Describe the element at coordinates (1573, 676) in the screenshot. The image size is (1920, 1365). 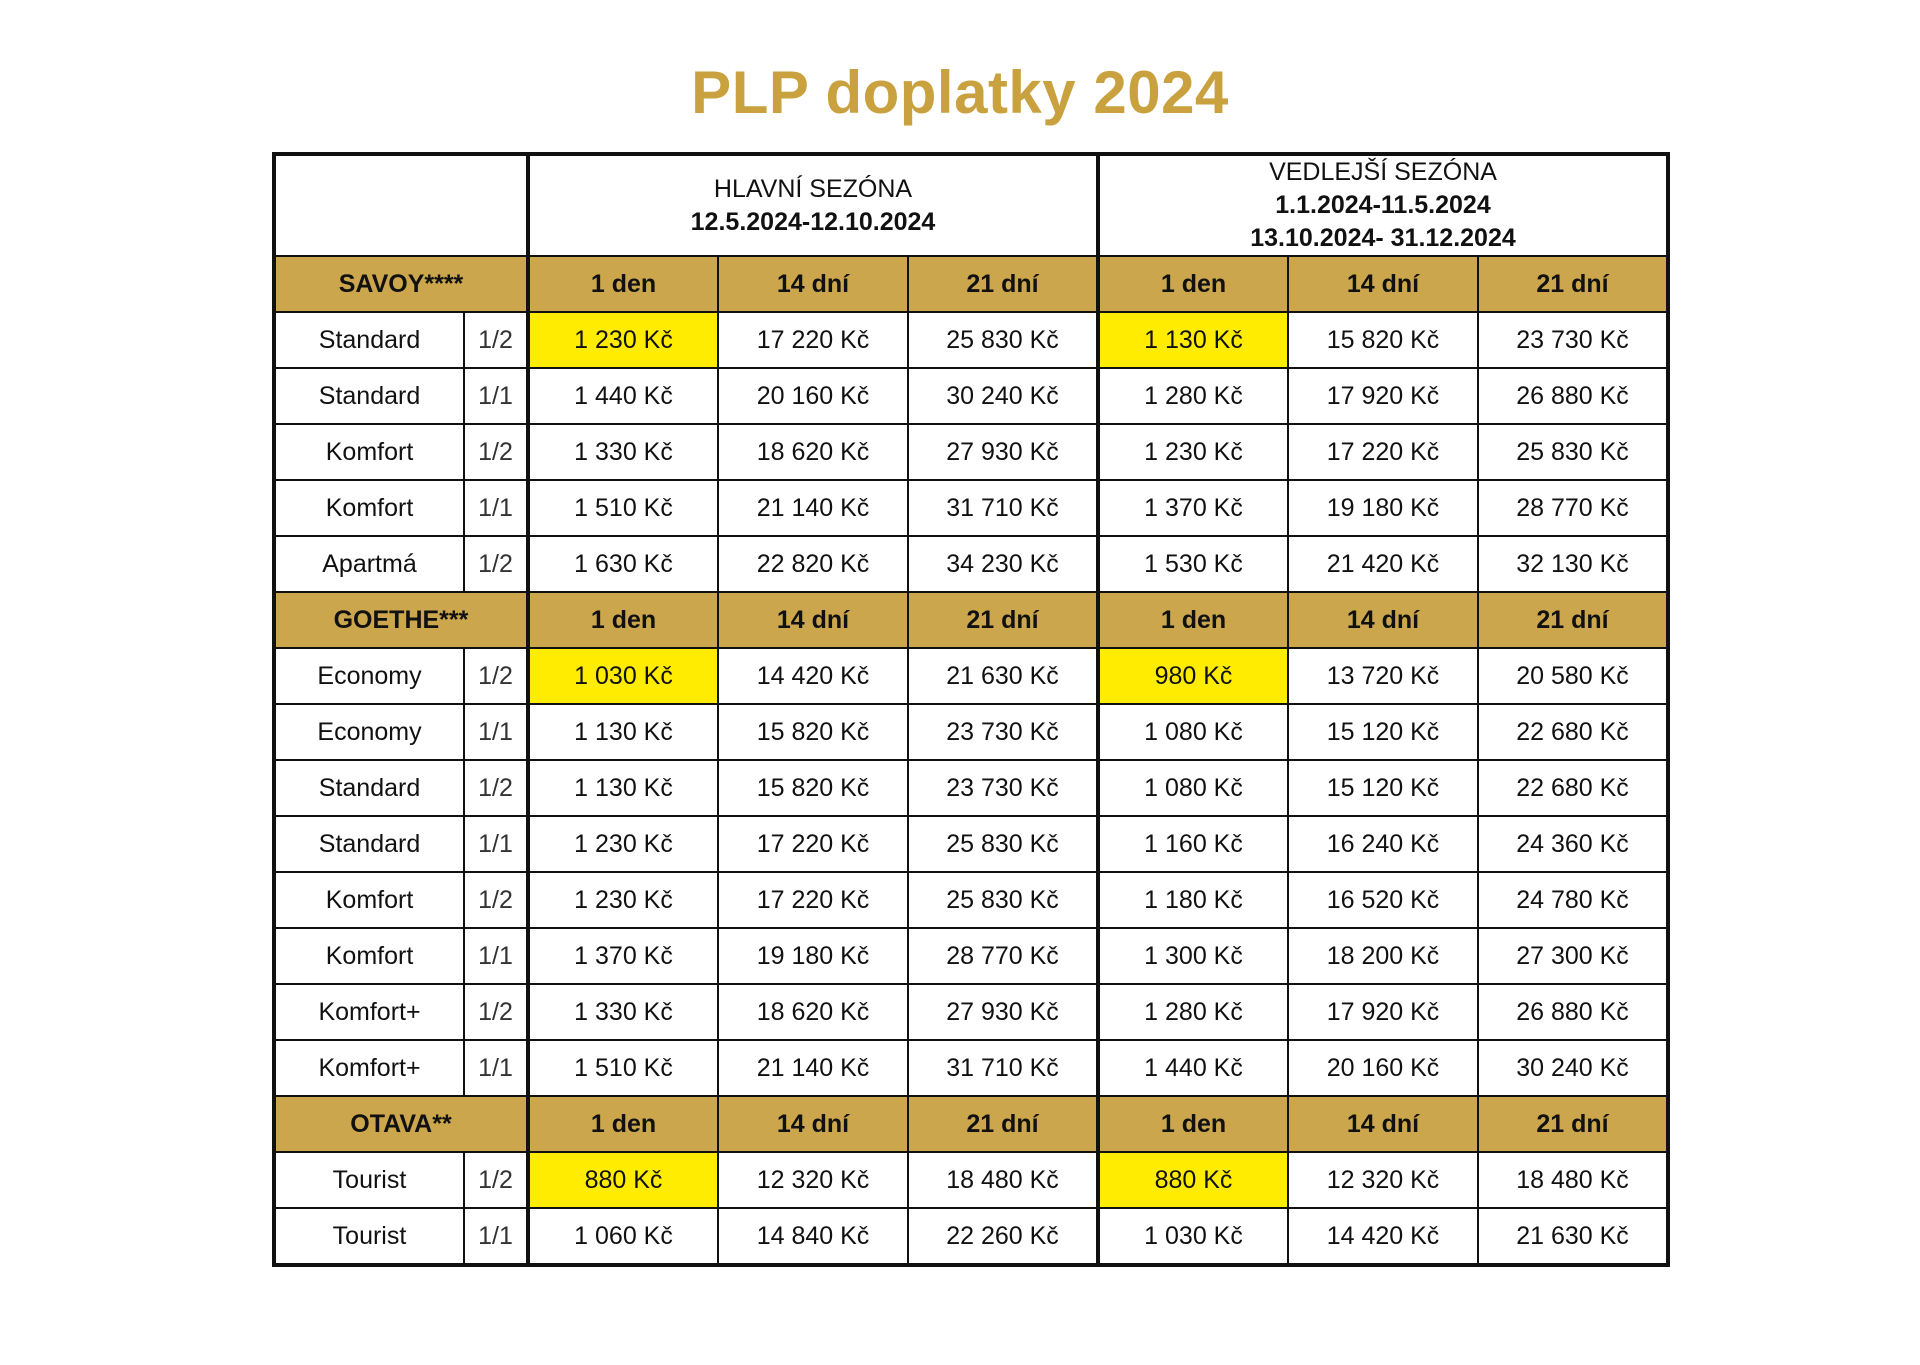
I see `price-cell: 20 580 Kč` at that location.